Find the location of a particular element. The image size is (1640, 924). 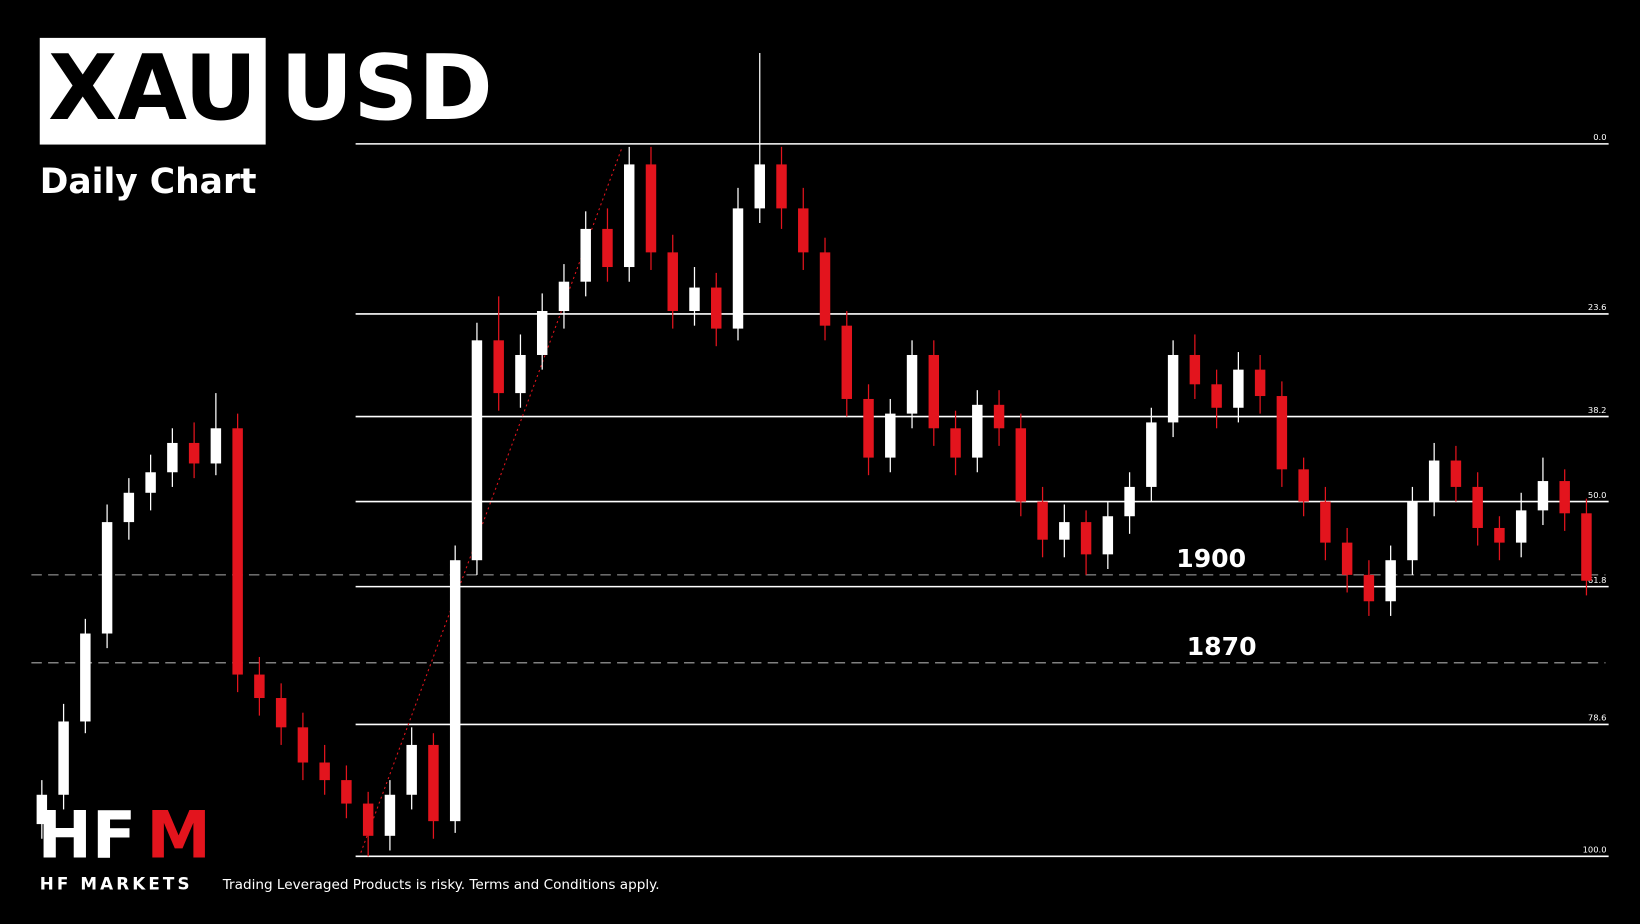

title-base: XAU is located at coordinates (152, 89).